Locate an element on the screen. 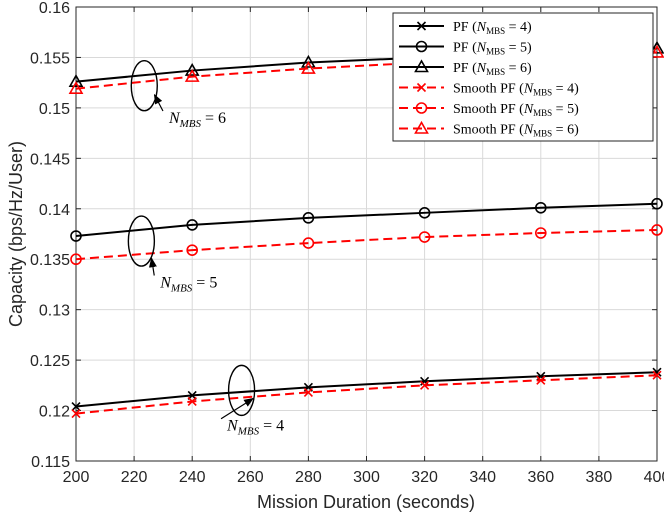 The width and height of the screenshot is (664, 517). annotation-label: NMBS = 4 is located at coordinates (255, 428).